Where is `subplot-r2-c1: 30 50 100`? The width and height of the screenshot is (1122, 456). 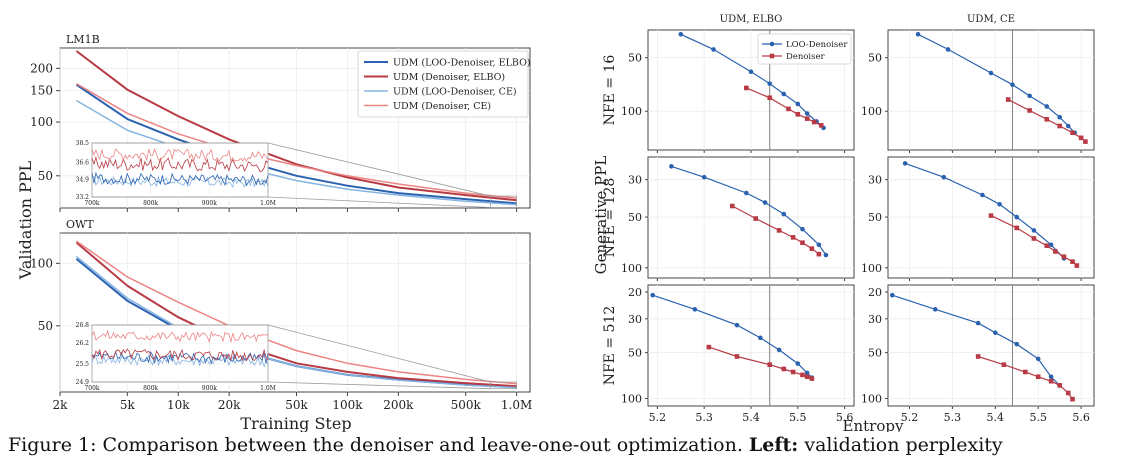
subplot-r2-c1: 30 50 100 is located at coordinates (738, 218).